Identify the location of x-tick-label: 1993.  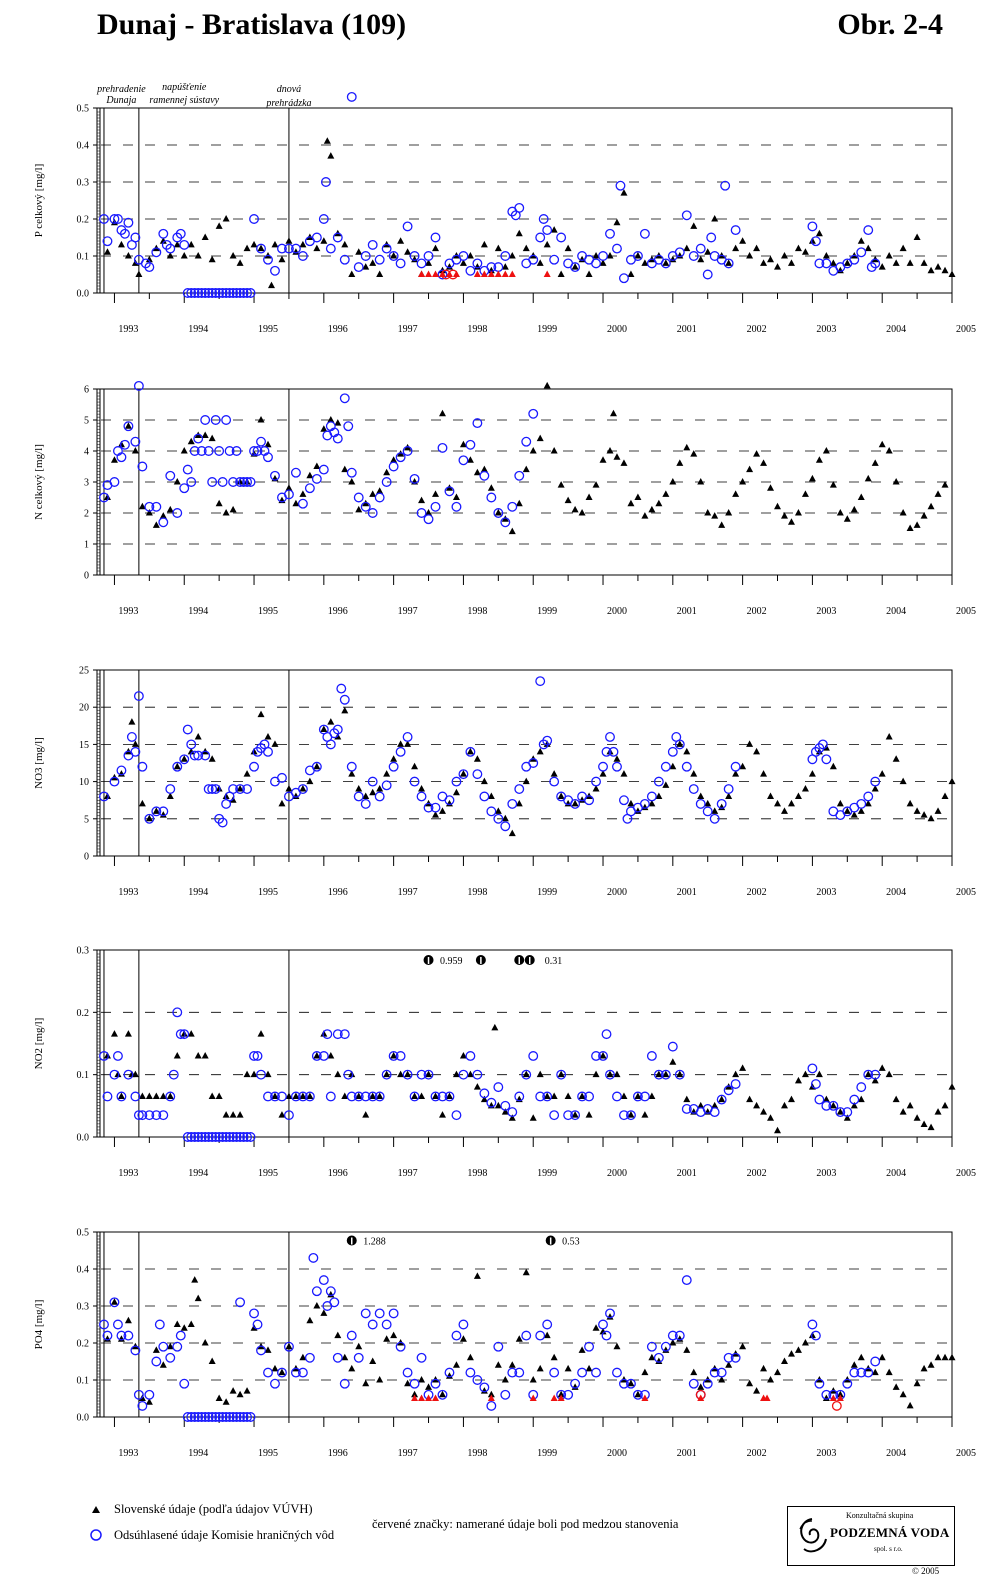
(128, 892).